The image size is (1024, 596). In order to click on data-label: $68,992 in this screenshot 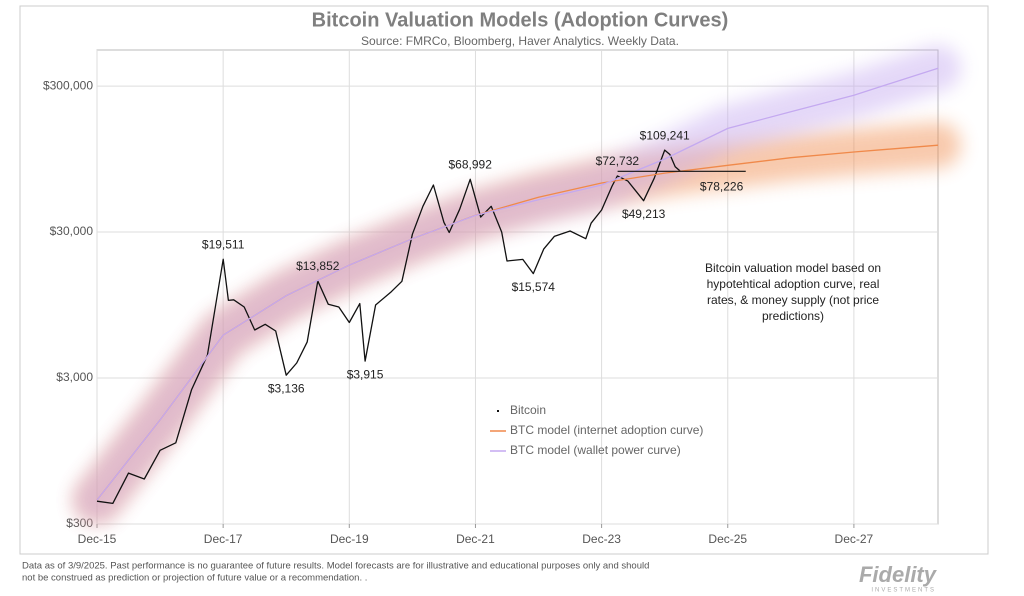, I will do `click(470, 164)`.